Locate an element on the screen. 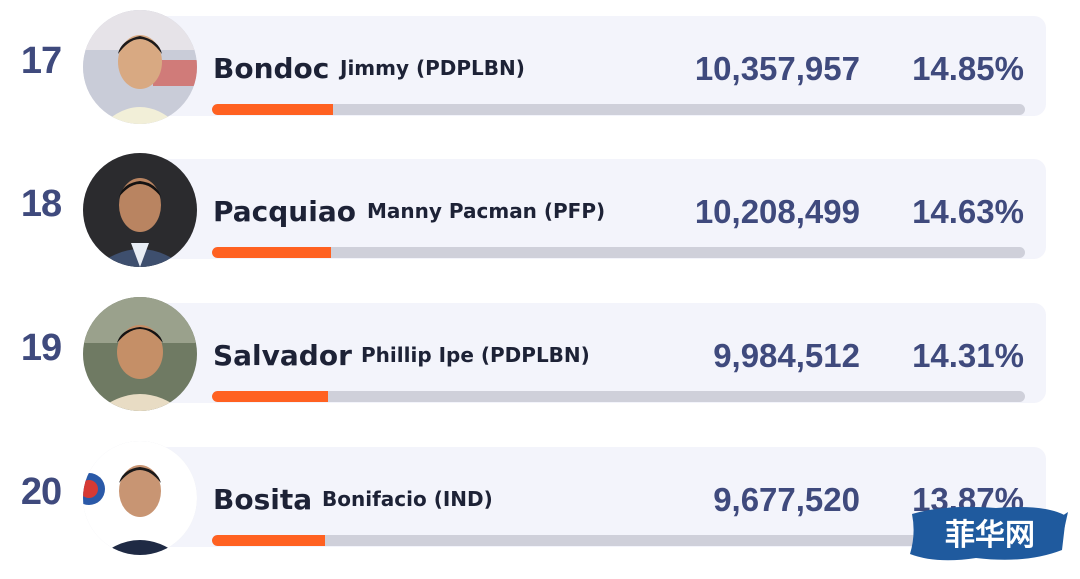  candidate-surname: Bosita is located at coordinates (263, 499).